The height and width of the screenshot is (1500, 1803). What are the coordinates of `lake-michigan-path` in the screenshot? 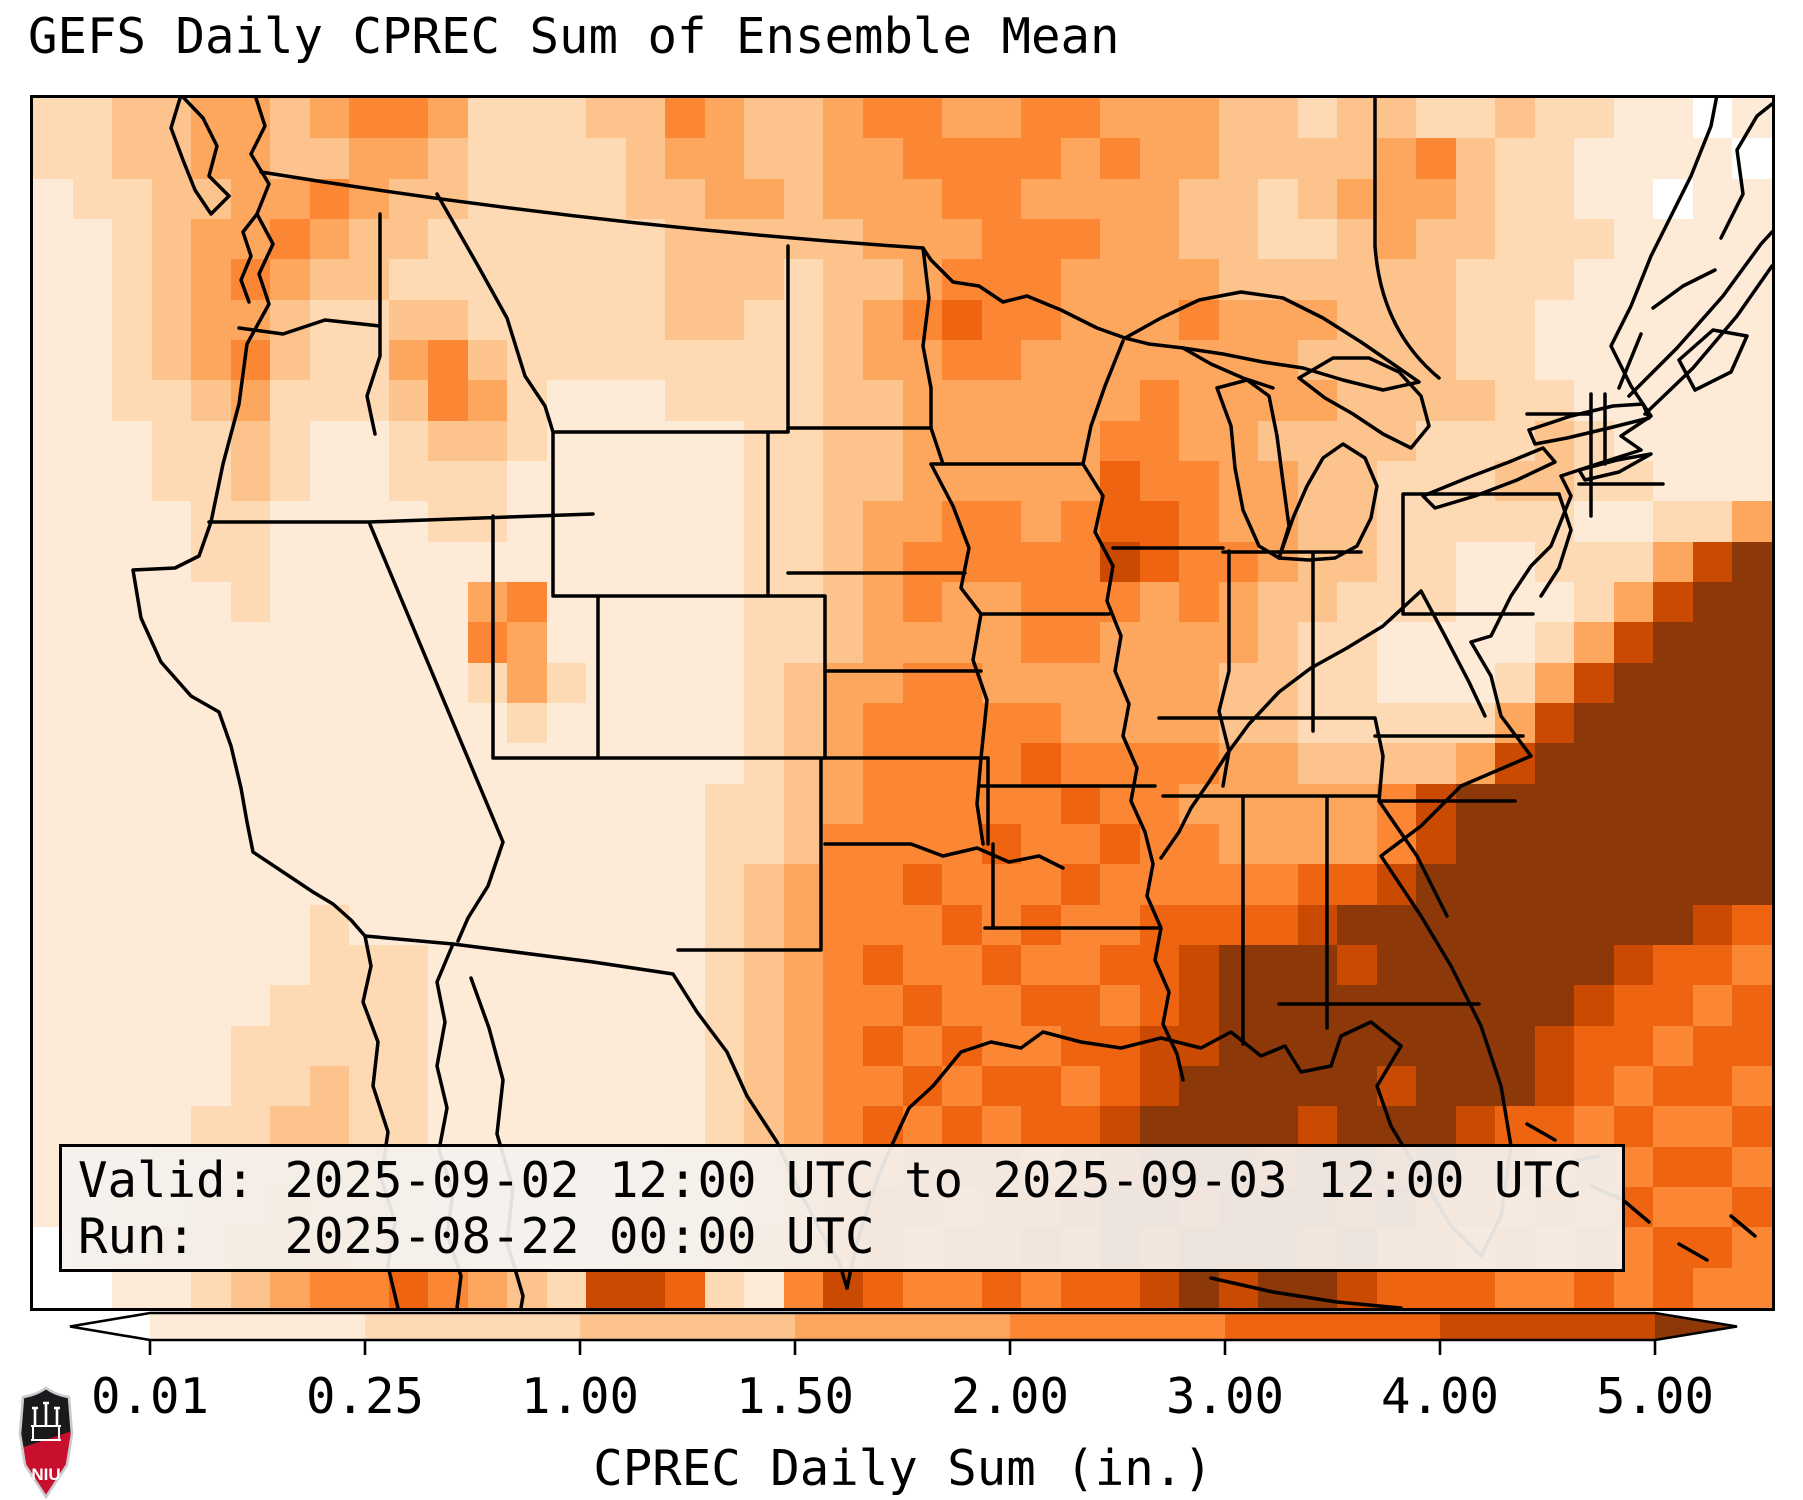 It's located at (1253, 469).